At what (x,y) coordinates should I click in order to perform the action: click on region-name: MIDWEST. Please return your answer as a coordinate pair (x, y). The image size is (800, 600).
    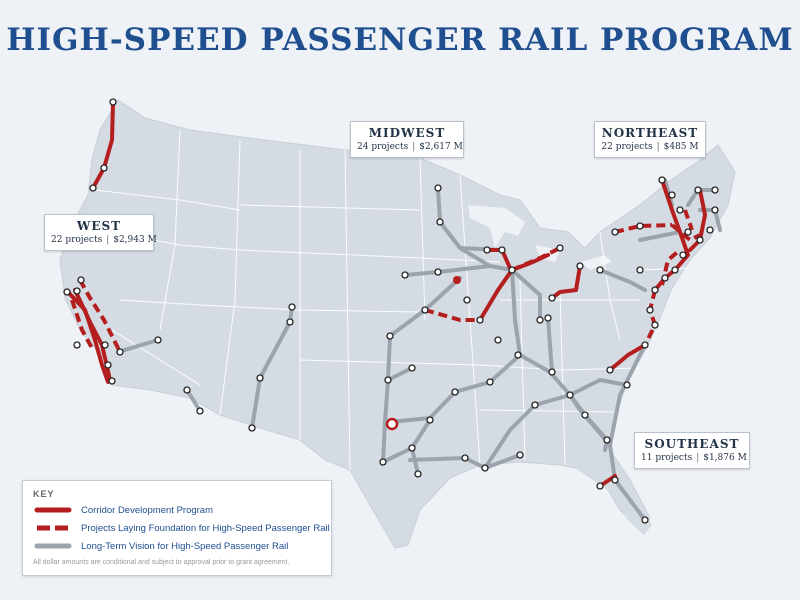
    Looking at the image, I should click on (407, 133).